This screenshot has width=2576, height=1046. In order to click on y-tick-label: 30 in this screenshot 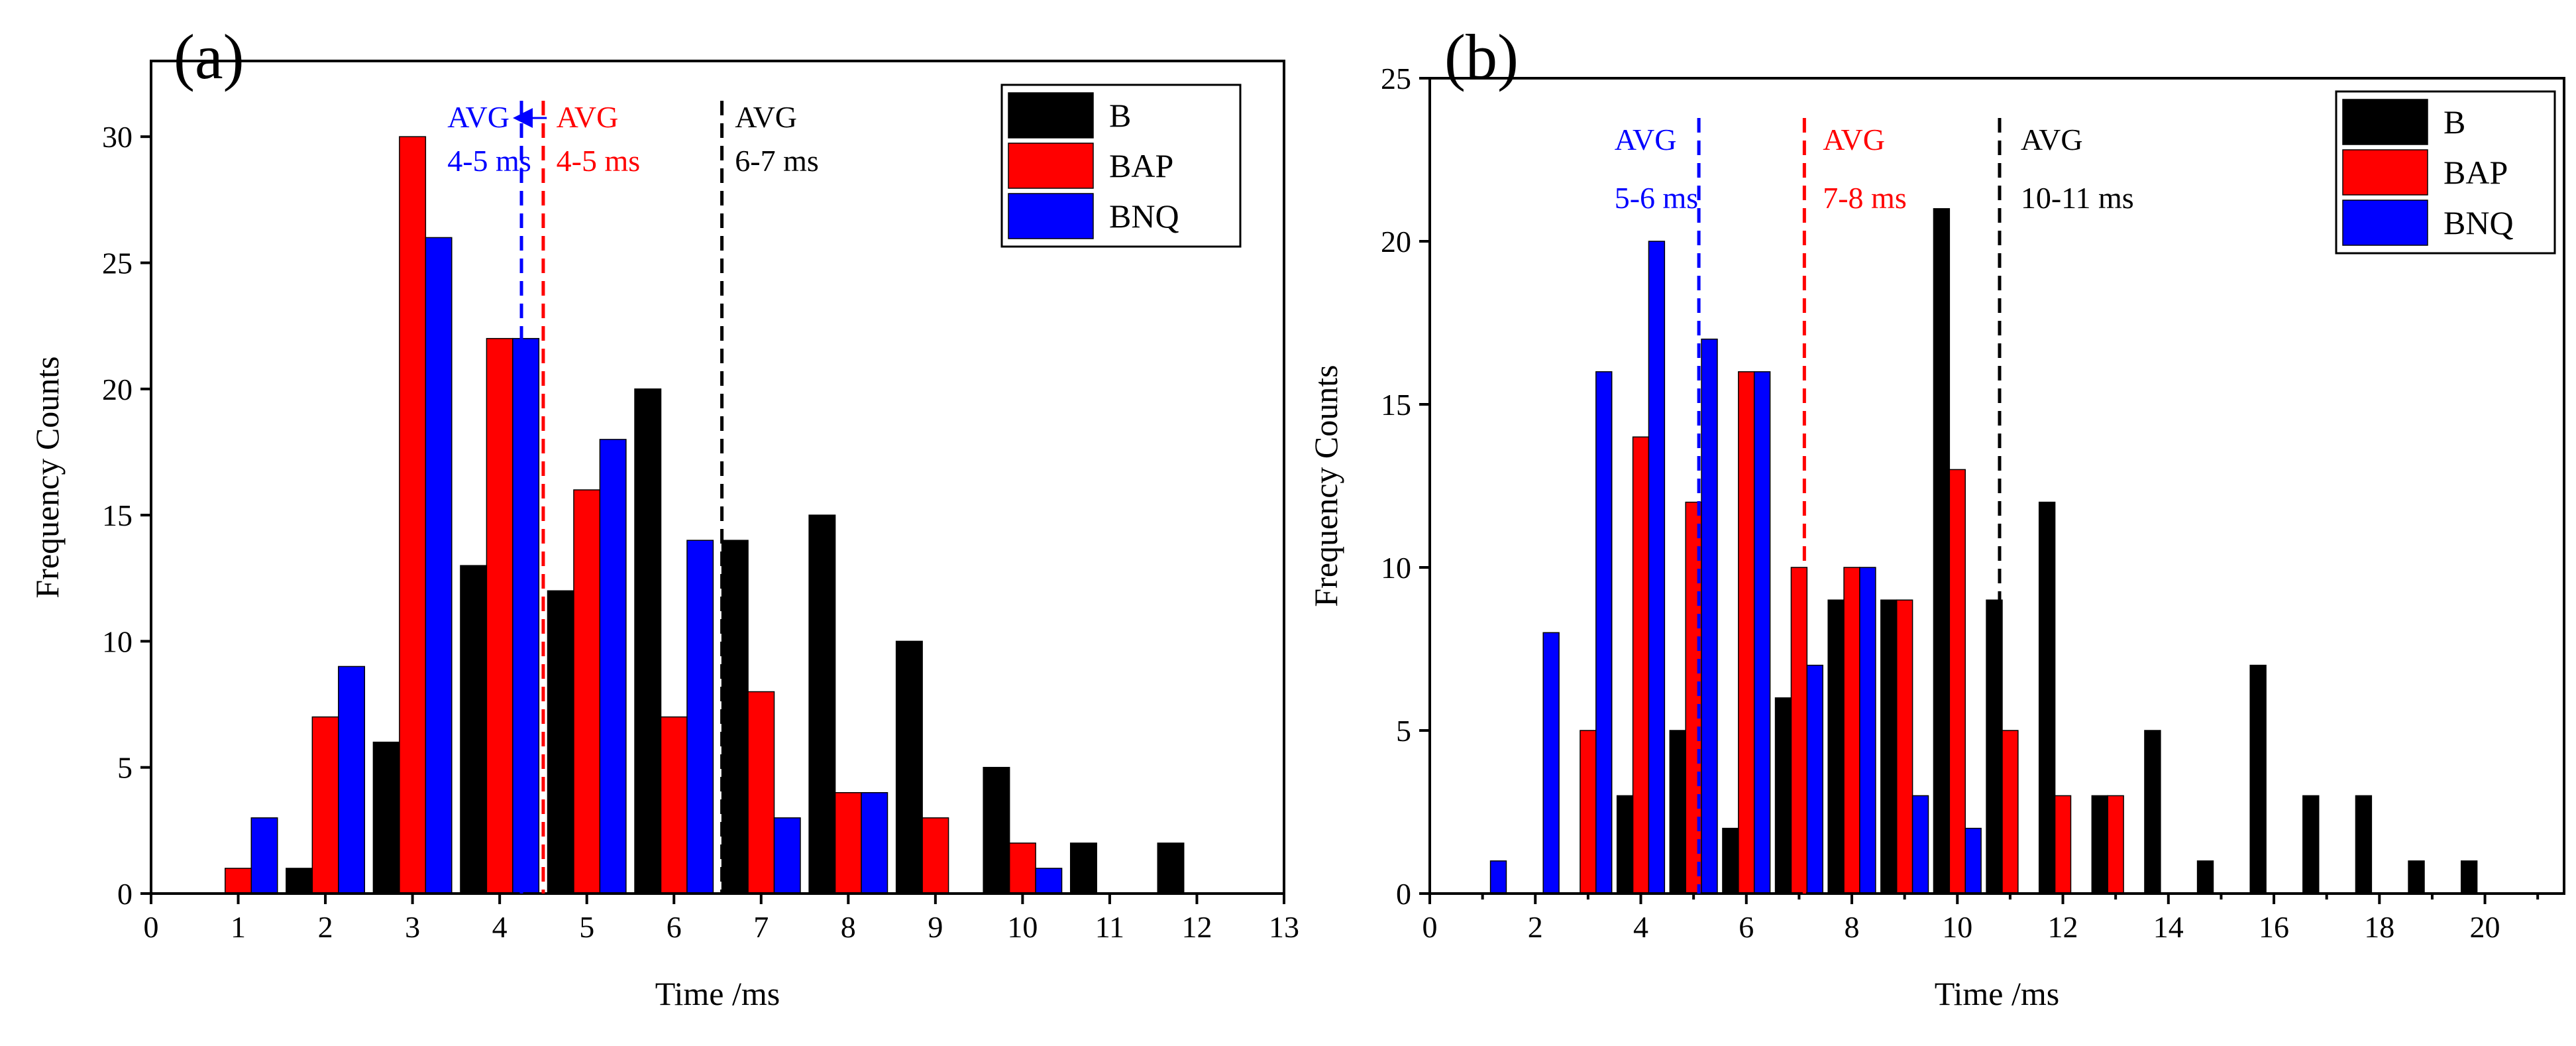, I will do `click(117, 137)`.